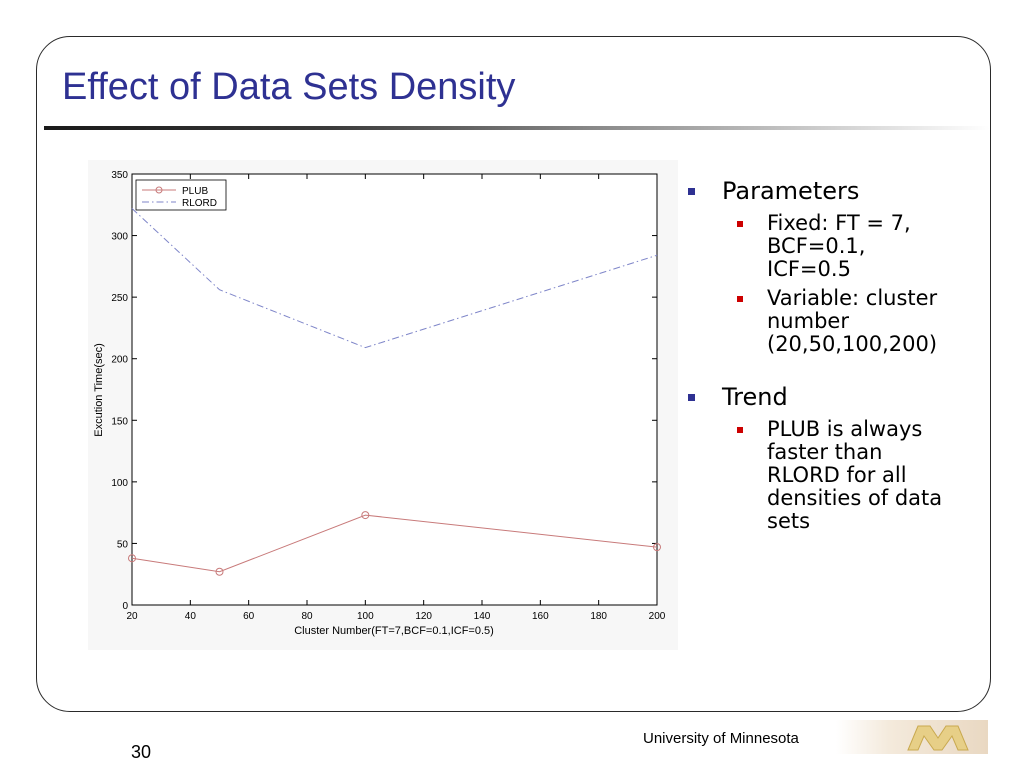 The height and width of the screenshot is (768, 1024). What do you see at coordinates (119, 175) in the screenshot?
I see `y-tick-label: 350` at bounding box center [119, 175].